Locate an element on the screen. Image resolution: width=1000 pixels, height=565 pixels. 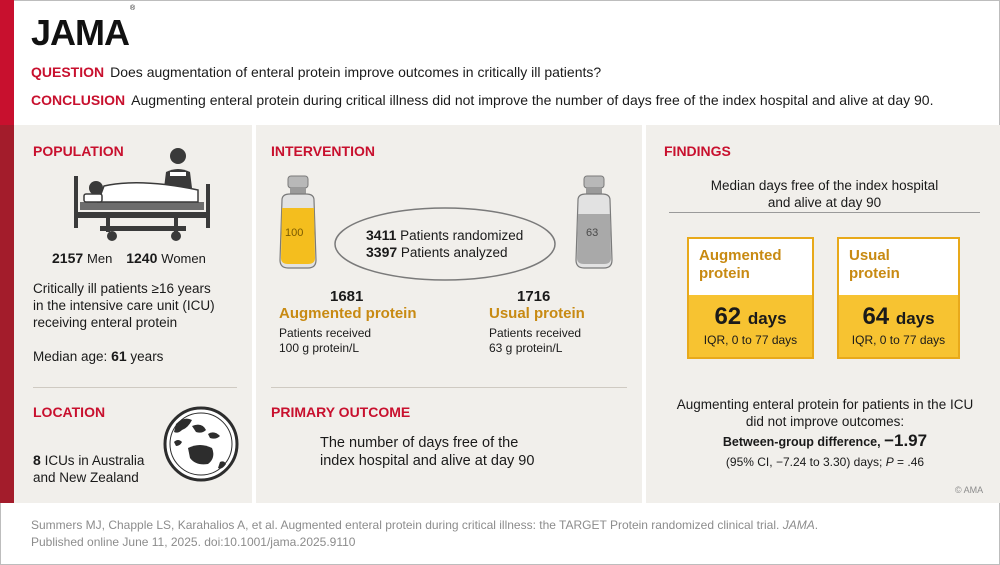
difference-value: −1.97 is located at coordinates (906, 440).